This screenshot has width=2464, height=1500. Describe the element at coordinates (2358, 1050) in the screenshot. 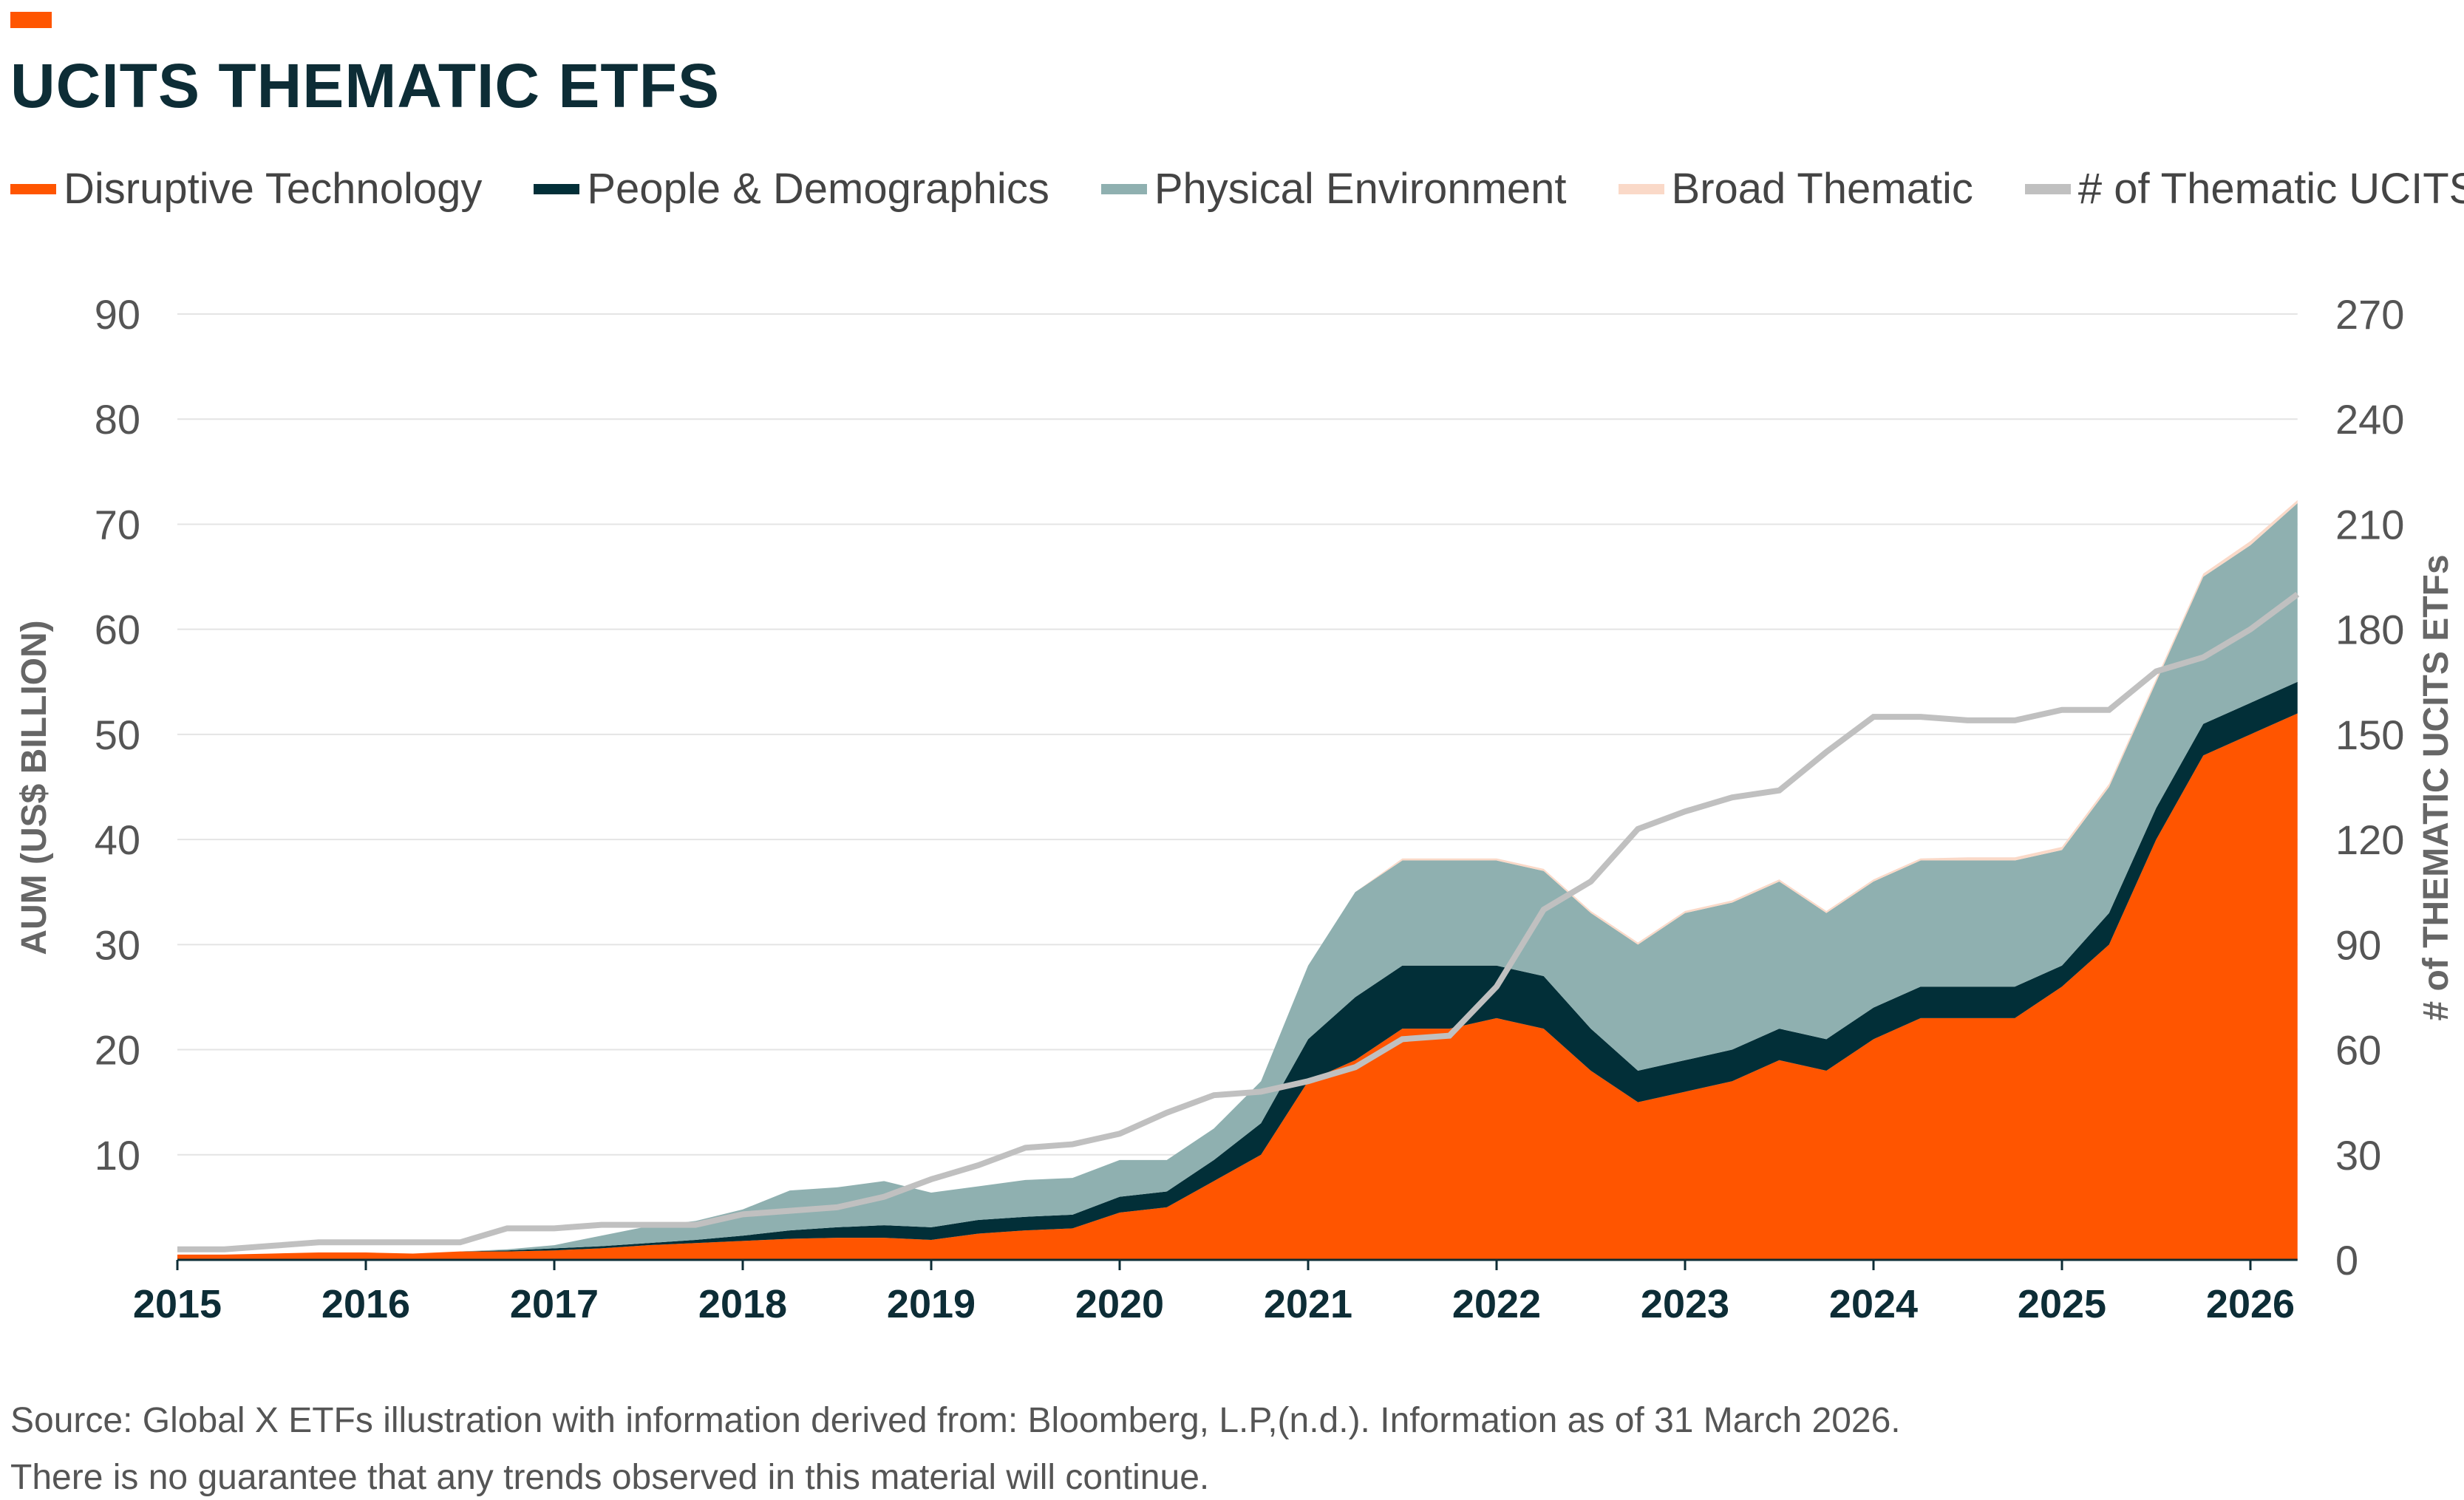

I see `y2-tick-label: 60` at that location.